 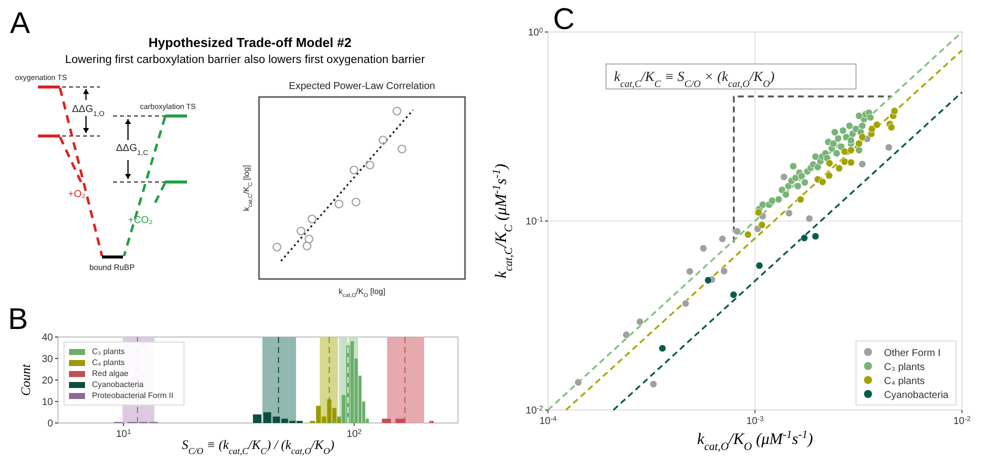 I want to click on text: S$_{C/O}$ ≡ (k$_{cat,C}$/K$_{C}$) / (k$_{cat,O}$/K$_{O}$), so click(x=258, y=446).